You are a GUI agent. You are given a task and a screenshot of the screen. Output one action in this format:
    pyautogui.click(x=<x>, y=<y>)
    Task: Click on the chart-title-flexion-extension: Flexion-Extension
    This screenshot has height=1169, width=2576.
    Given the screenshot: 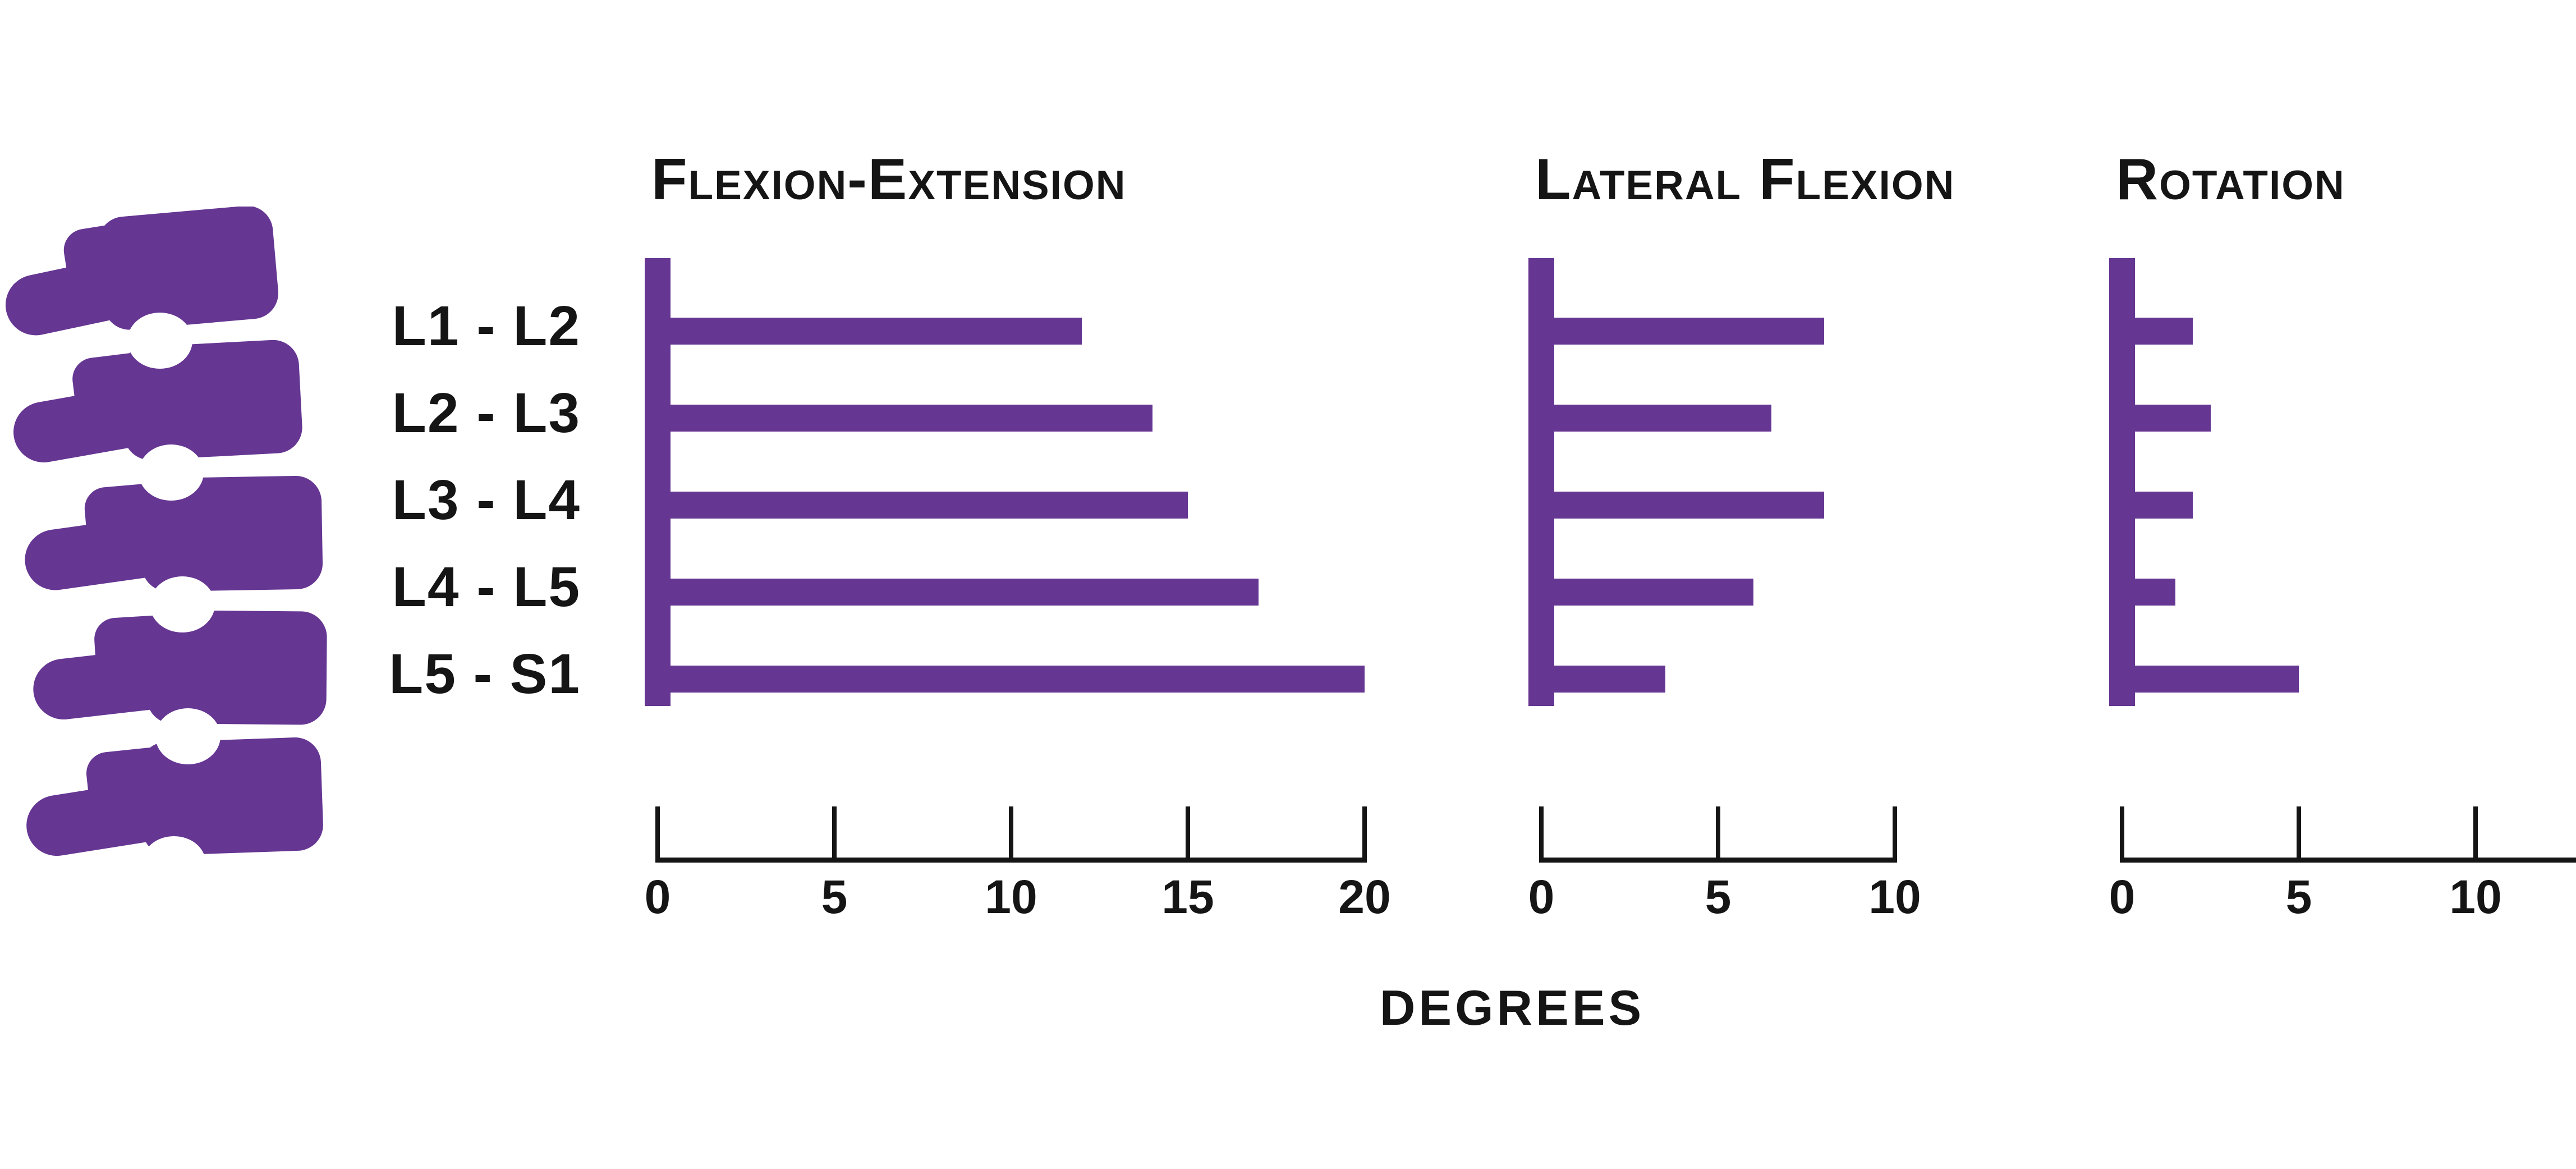 What is the action you would take?
    pyautogui.click(x=889, y=179)
    